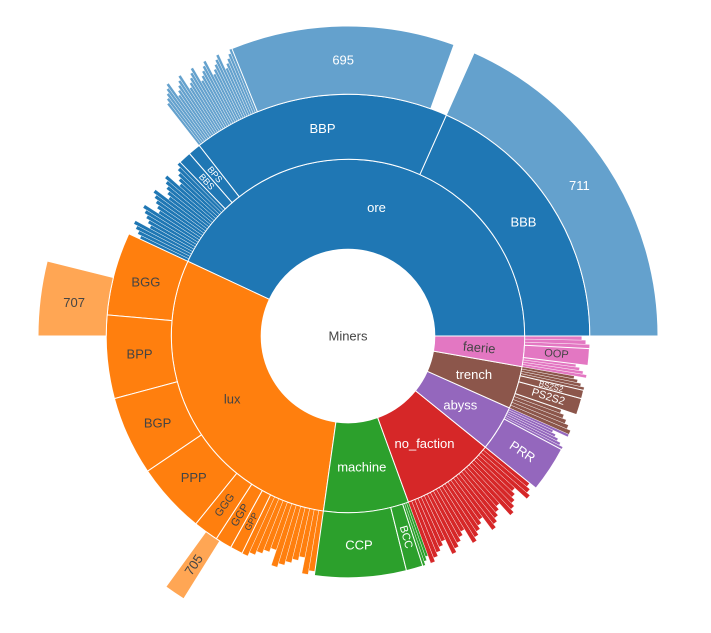 This screenshot has width=711, height=633. What do you see at coordinates (251, 521) in the screenshot?
I see `wedge-GPP` at bounding box center [251, 521].